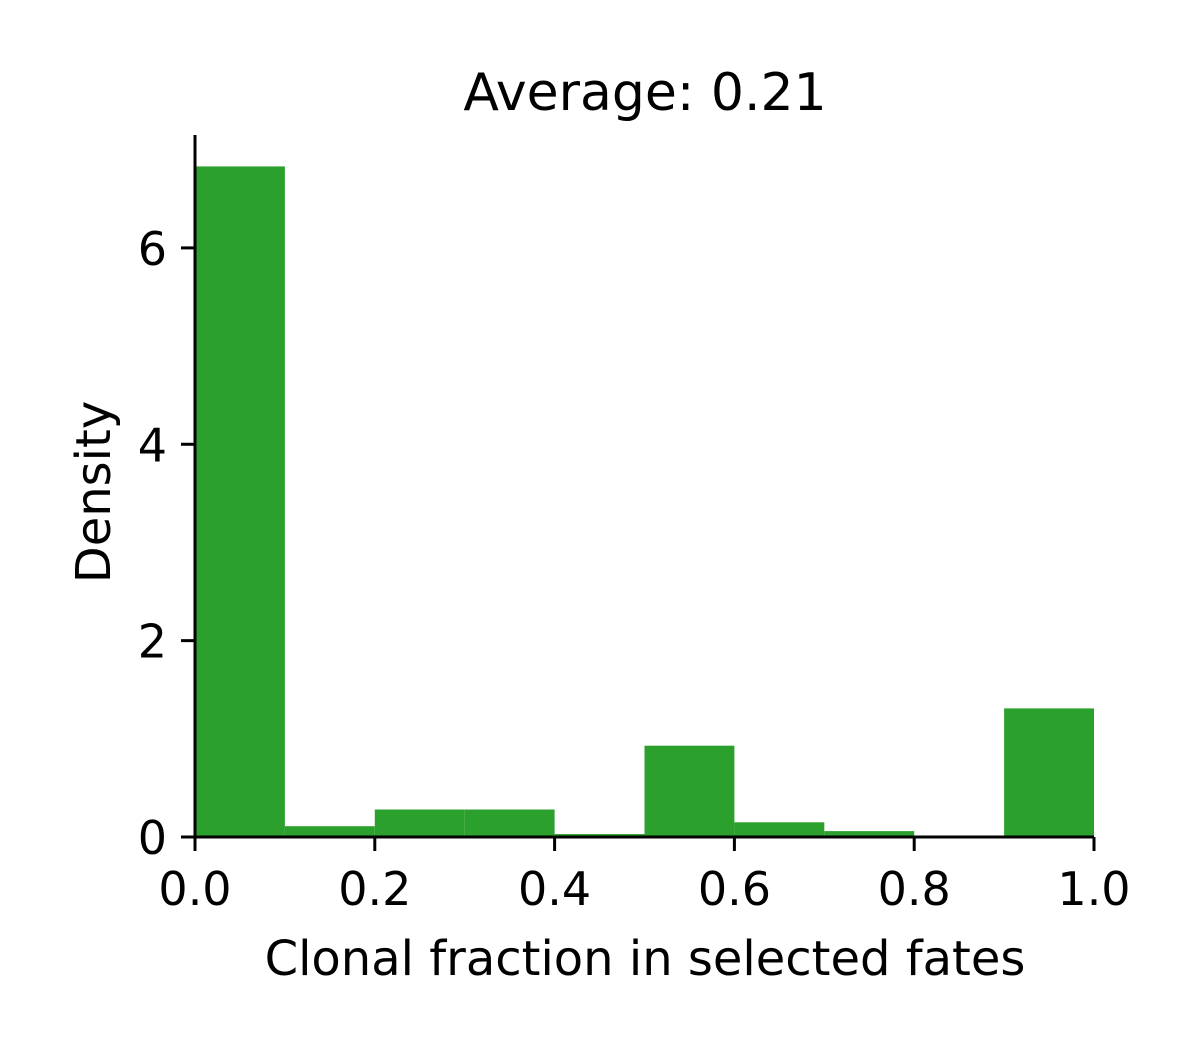 The width and height of the screenshot is (1200, 1050). What do you see at coordinates (194, 889) in the screenshot?
I see `x-tick-label: 0.0` at bounding box center [194, 889].